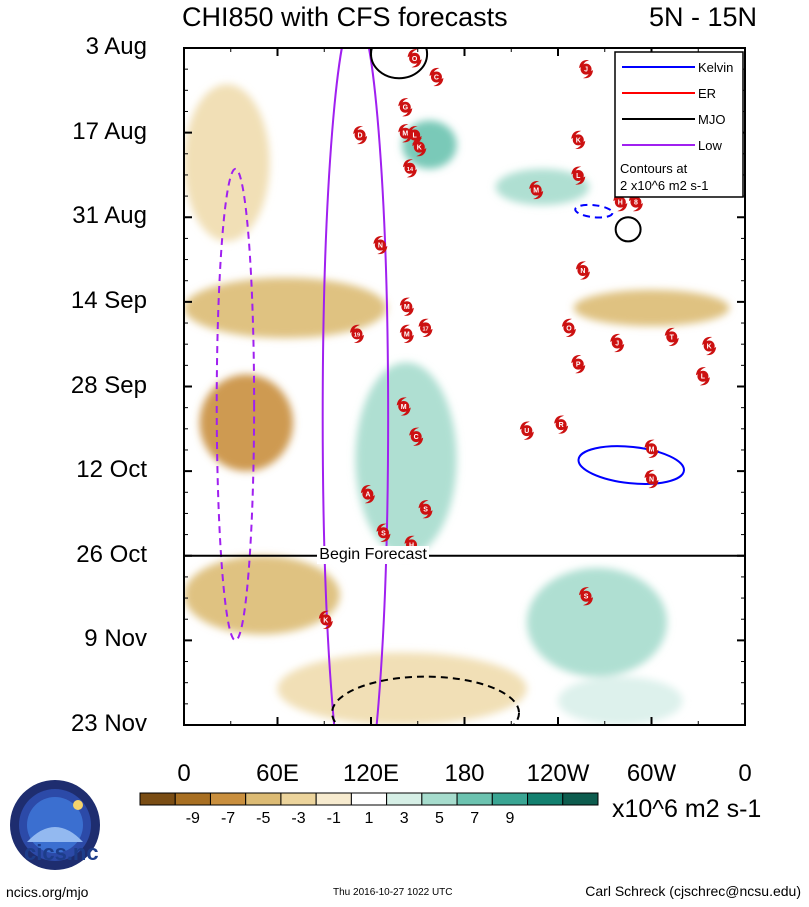 The image size is (809, 907). What do you see at coordinates (371, 773) in the screenshot?
I see `x-tick-label: 120E` at bounding box center [371, 773].